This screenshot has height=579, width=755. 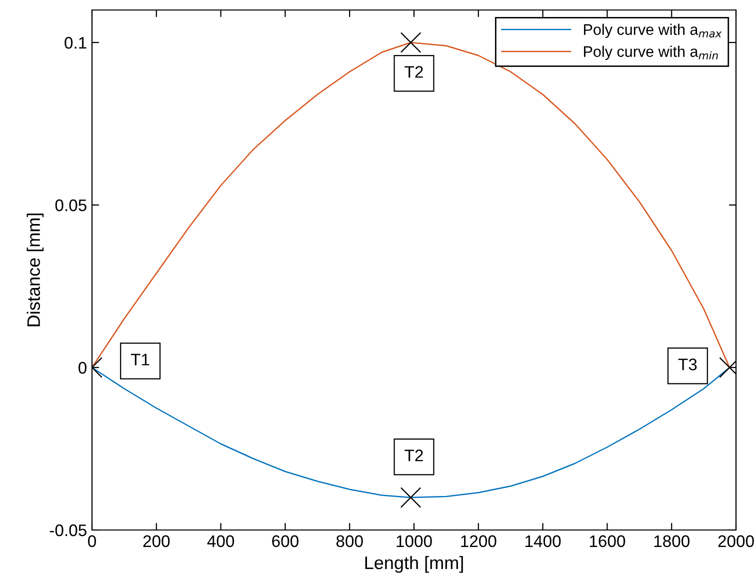 What do you see at coordinates (140, 360) in the screenshot?
I see `annotation: T1` at bounding box center [140, 360].